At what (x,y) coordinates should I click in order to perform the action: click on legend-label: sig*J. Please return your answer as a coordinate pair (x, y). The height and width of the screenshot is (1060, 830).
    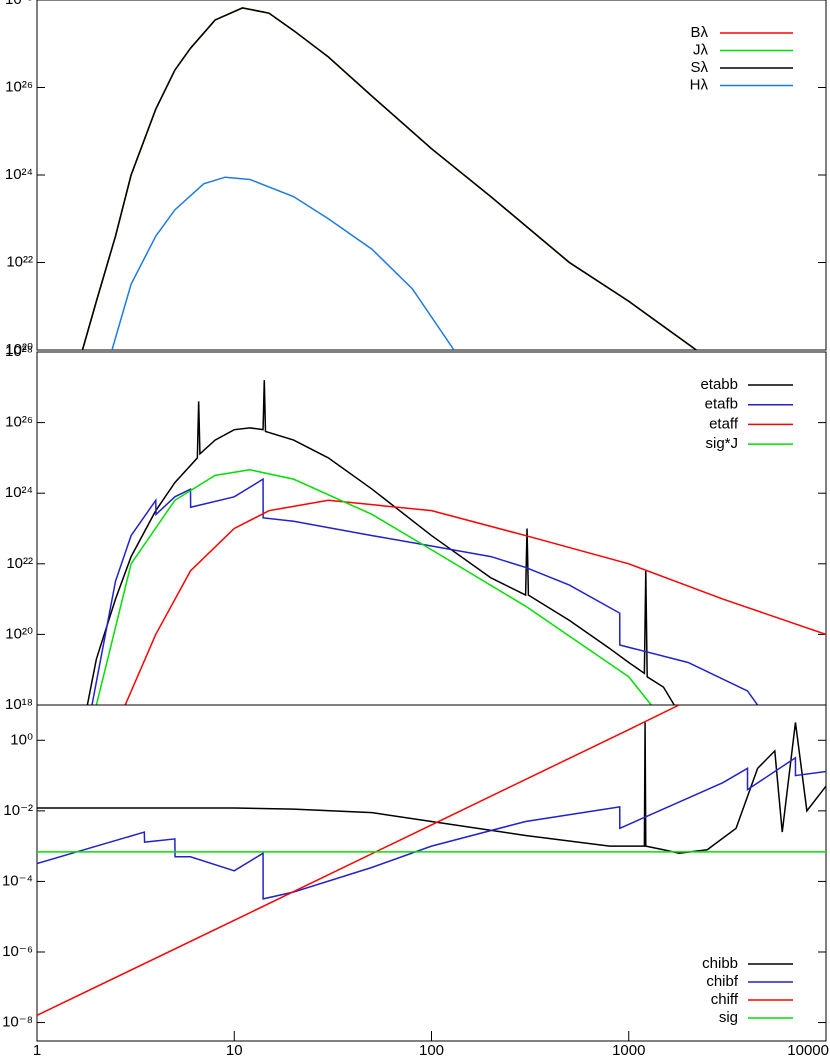
    Looking at the image, I should click on (721, 443).